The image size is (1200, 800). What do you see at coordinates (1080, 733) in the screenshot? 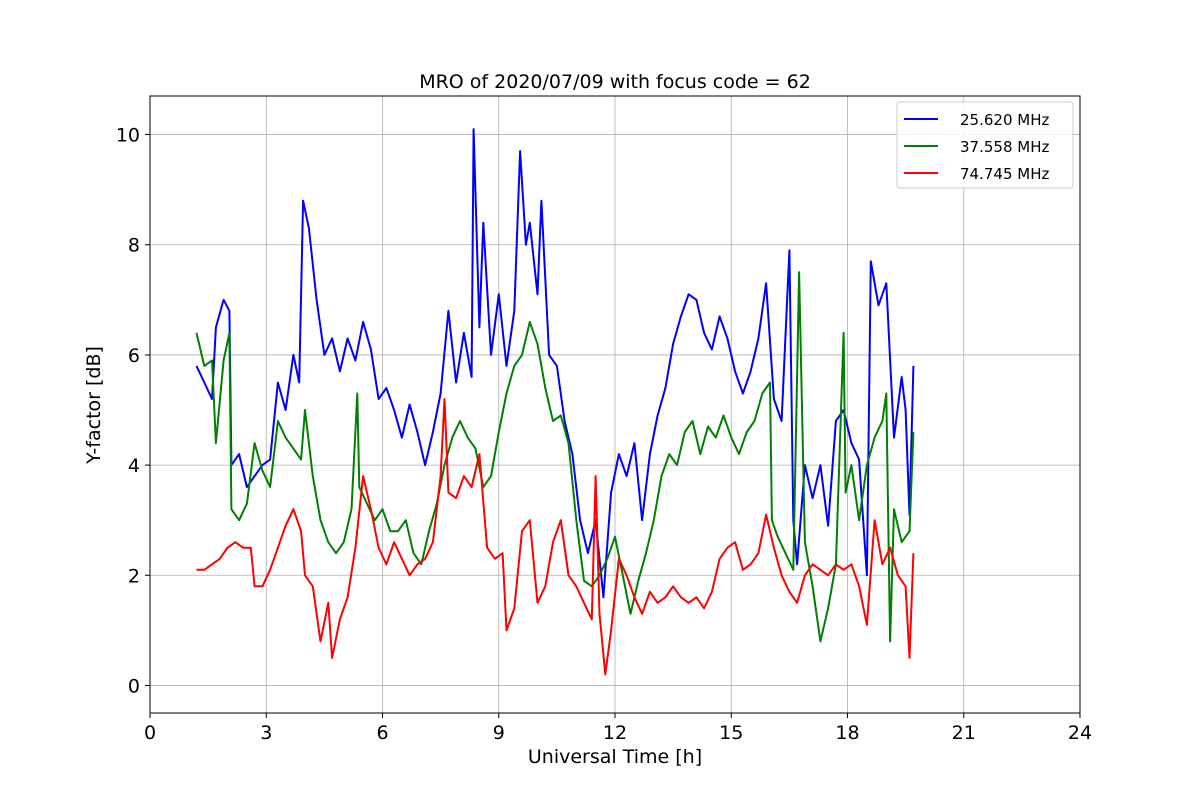
I see `x-tick-label: 24` at bounding box center [1080, 733].